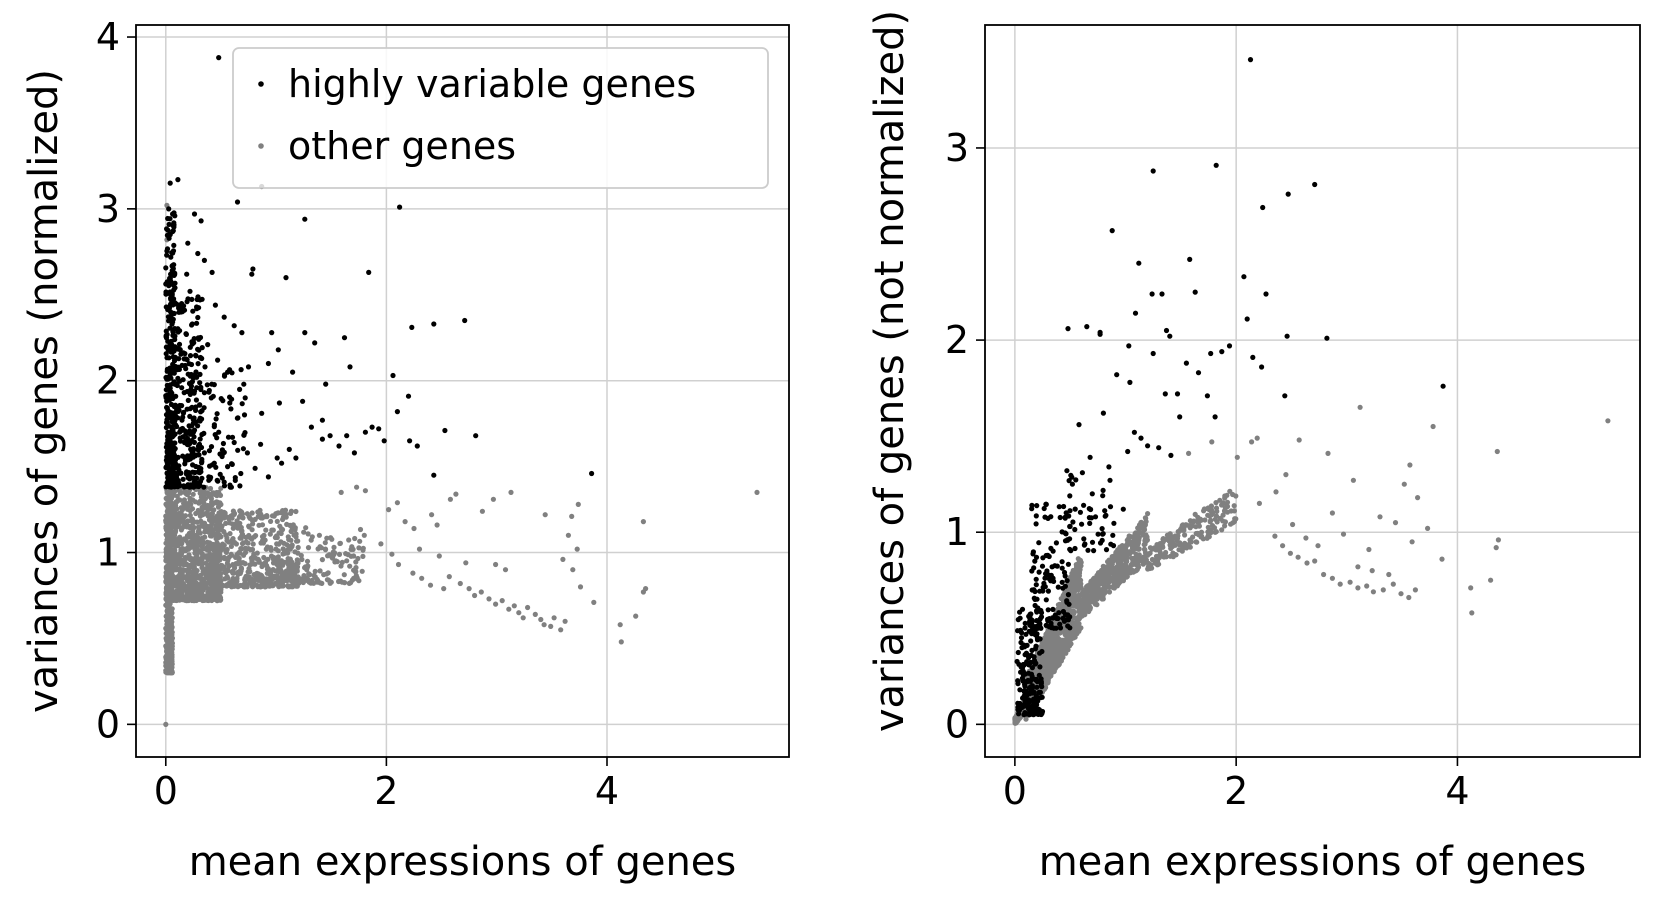 The width and height of the screenshot is (1657, 910). I want to click on legend-marker, so click(261, 146).